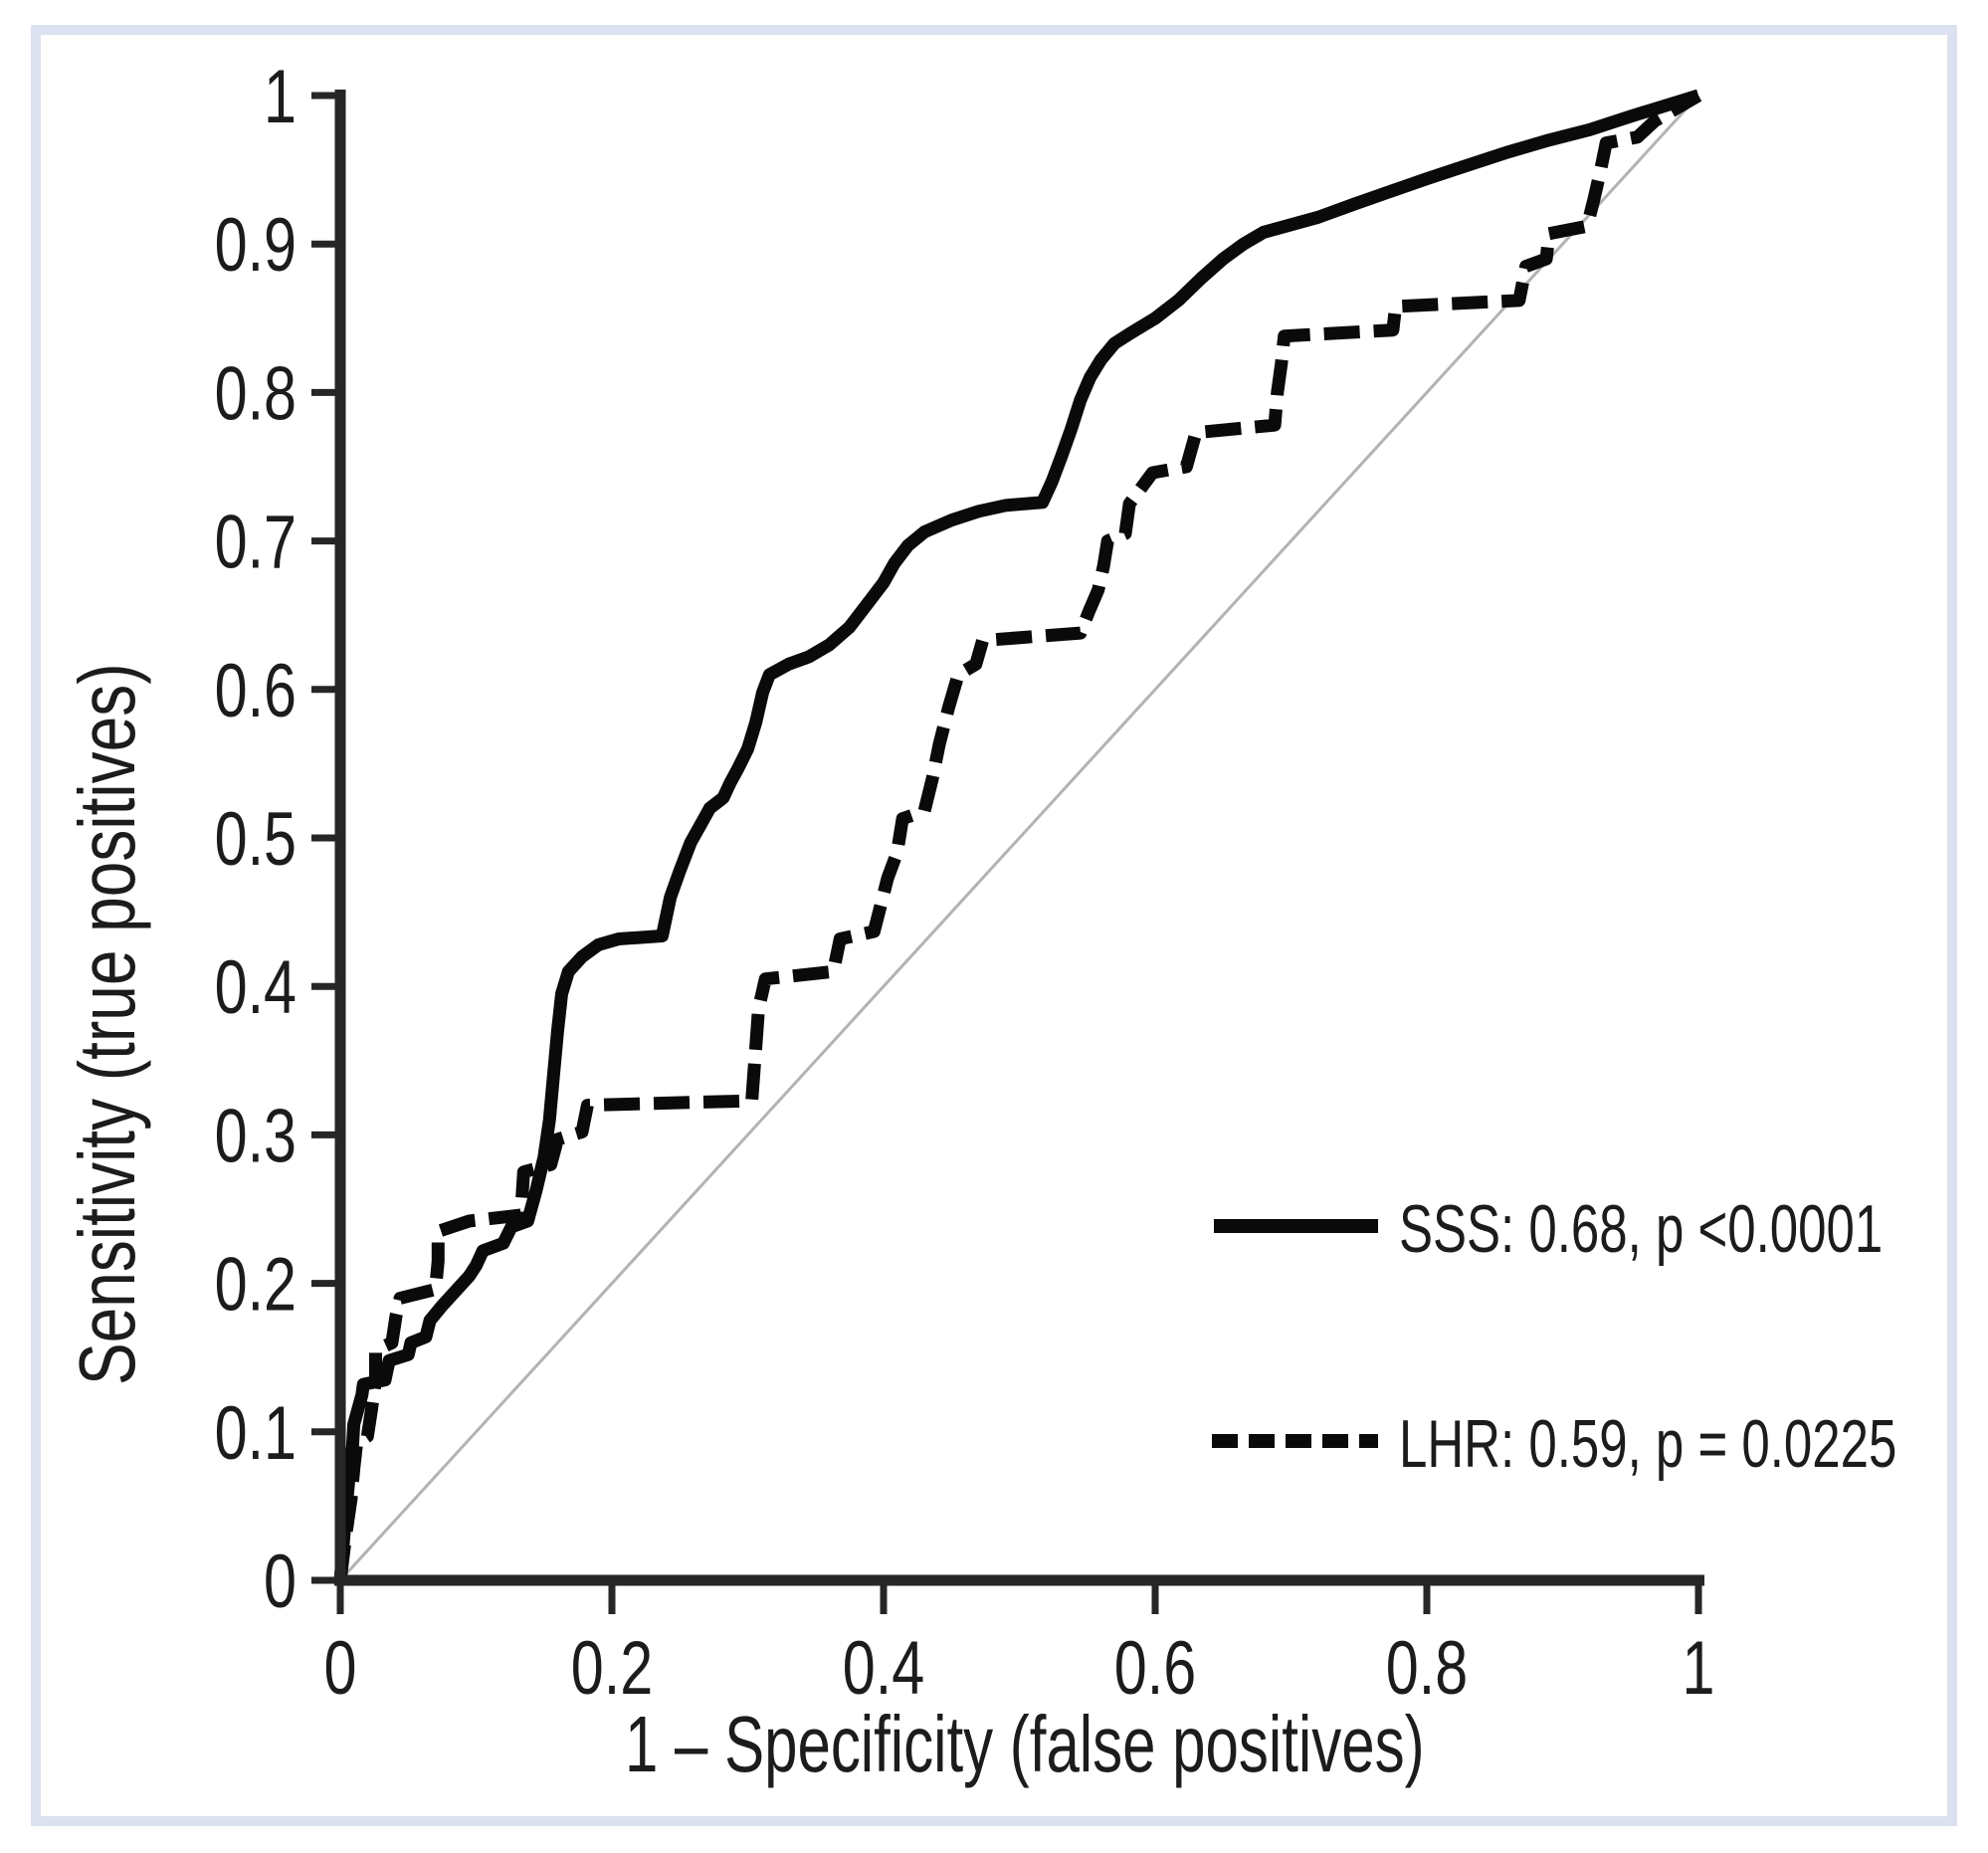  What do you see at coordinates (256, 691) in the screenshot?
I see `y-tick-label: 0.6` at bounding box center [256, 691].